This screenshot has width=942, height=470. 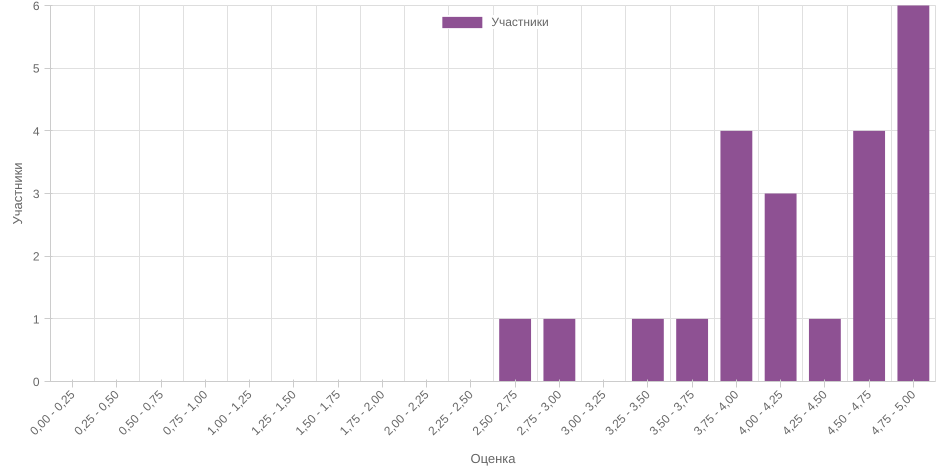 I want to click on legend-label: Участники, so click(x=520, y=22).